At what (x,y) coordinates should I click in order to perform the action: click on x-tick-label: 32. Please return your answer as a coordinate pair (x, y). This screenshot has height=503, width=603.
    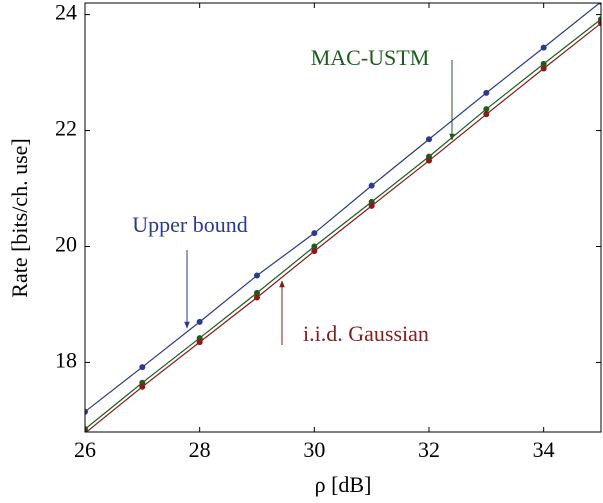
    Looking at the image, I should click on (429, 449).